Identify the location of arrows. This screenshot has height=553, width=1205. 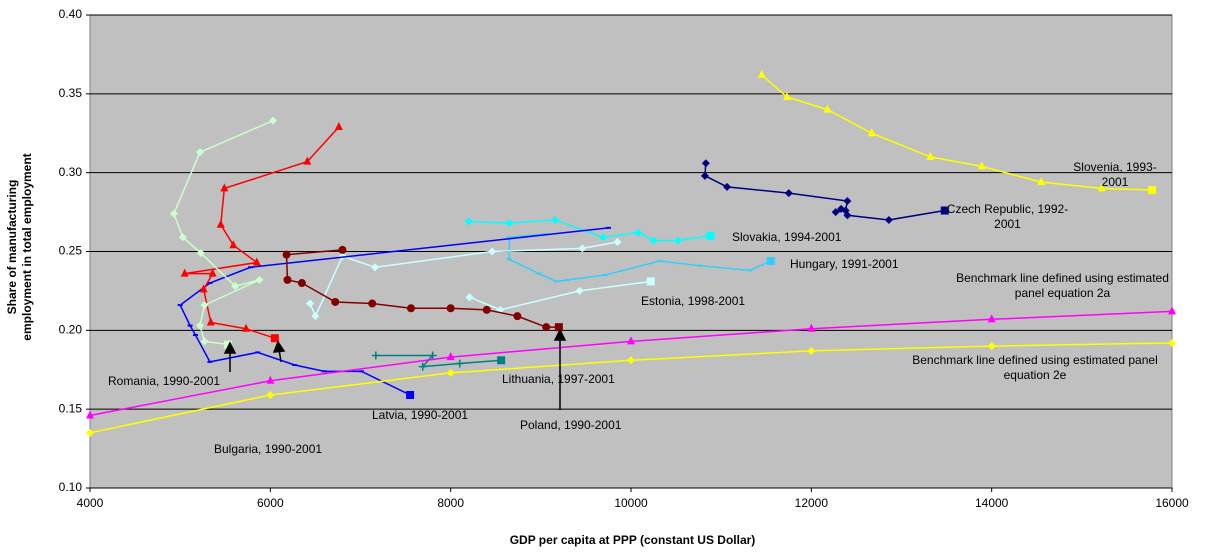
(395, 369).